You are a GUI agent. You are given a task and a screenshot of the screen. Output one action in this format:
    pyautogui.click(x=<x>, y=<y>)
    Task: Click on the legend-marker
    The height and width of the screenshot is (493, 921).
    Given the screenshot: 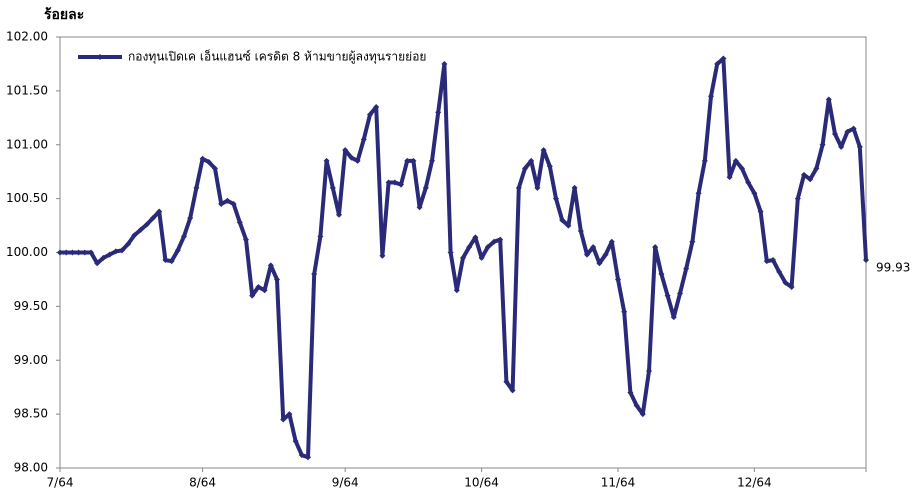 What is the action you would take?
    pyautogui.click(x=100, y=57)
    